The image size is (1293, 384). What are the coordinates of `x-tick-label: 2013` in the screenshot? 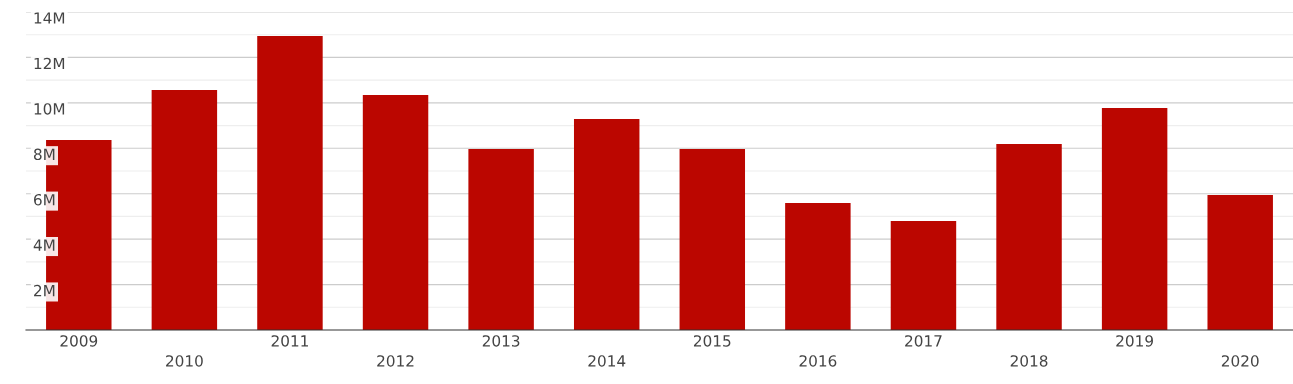 It's located at (501, 341).